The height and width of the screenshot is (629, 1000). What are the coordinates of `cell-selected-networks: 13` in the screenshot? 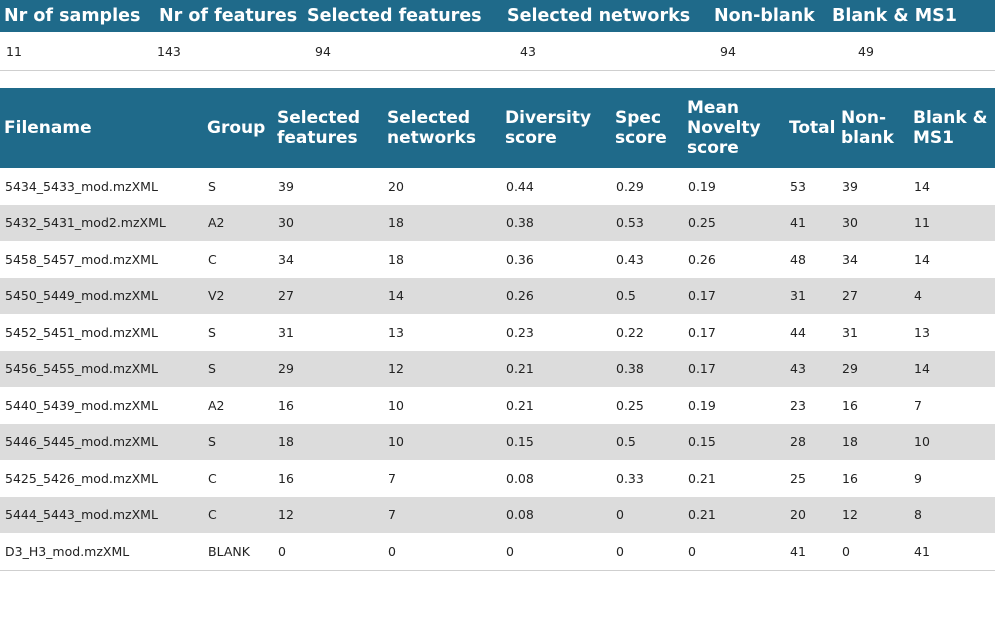 It's located at (396, 332).